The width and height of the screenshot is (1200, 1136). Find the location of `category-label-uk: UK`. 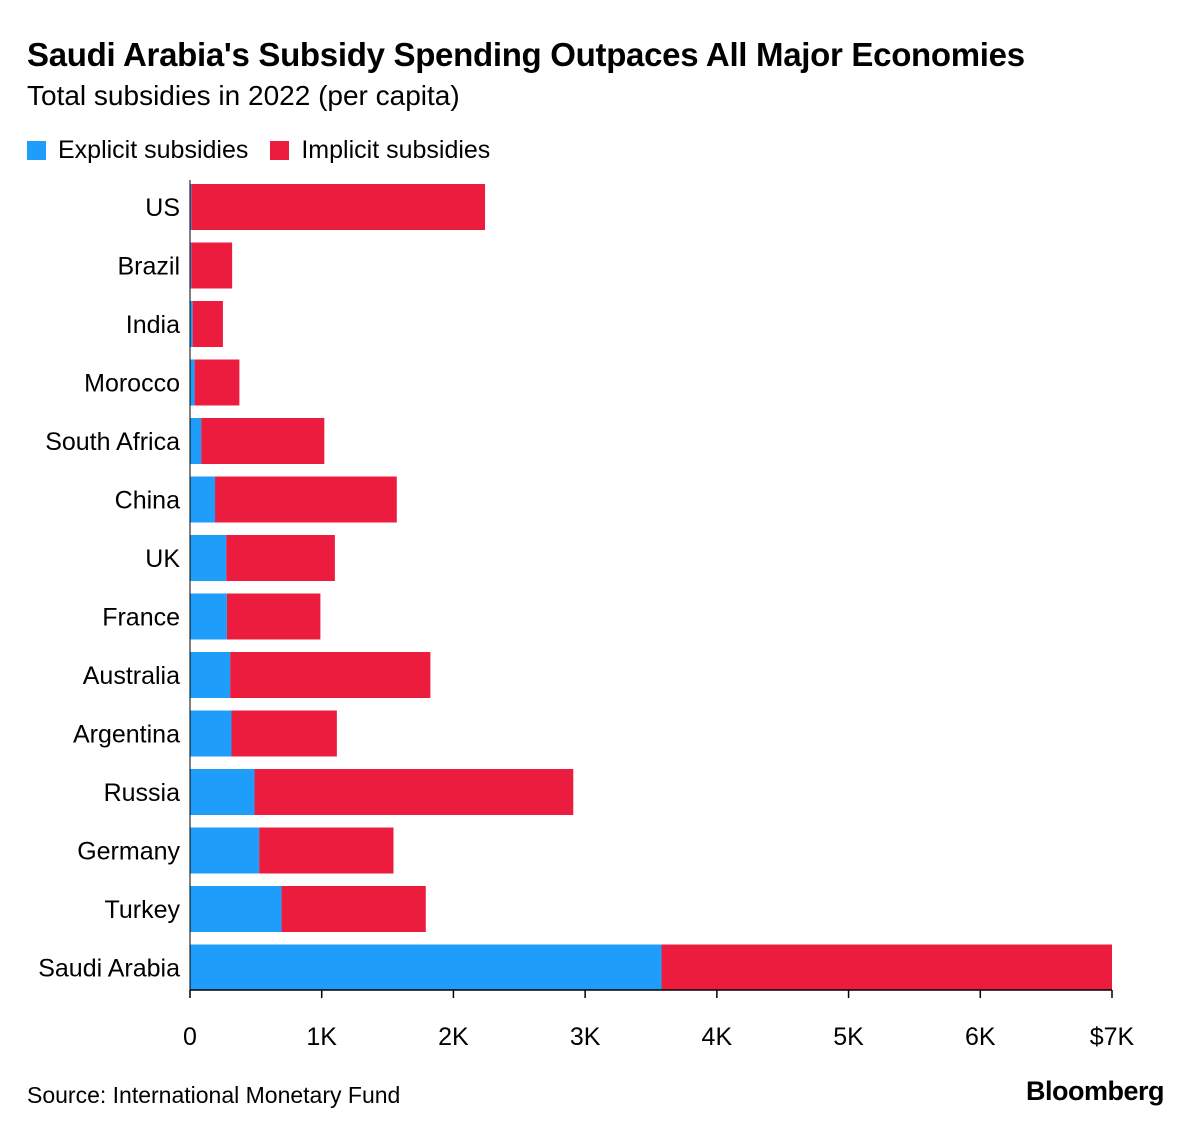

category-label-uk: UK is located at coordinates (162, 559).